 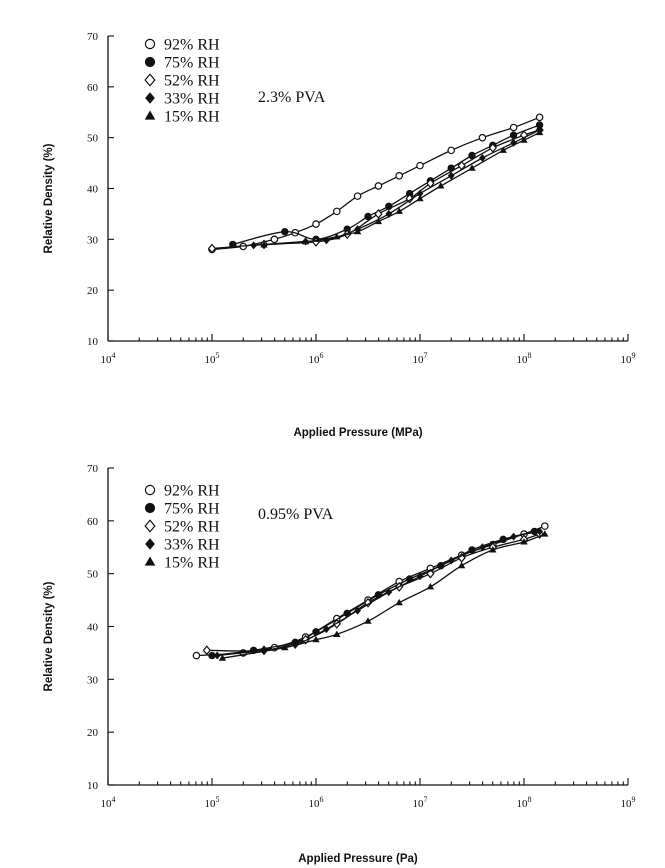 I want to click on x-tick-label: 10⁴, so click(x=108, y=358).